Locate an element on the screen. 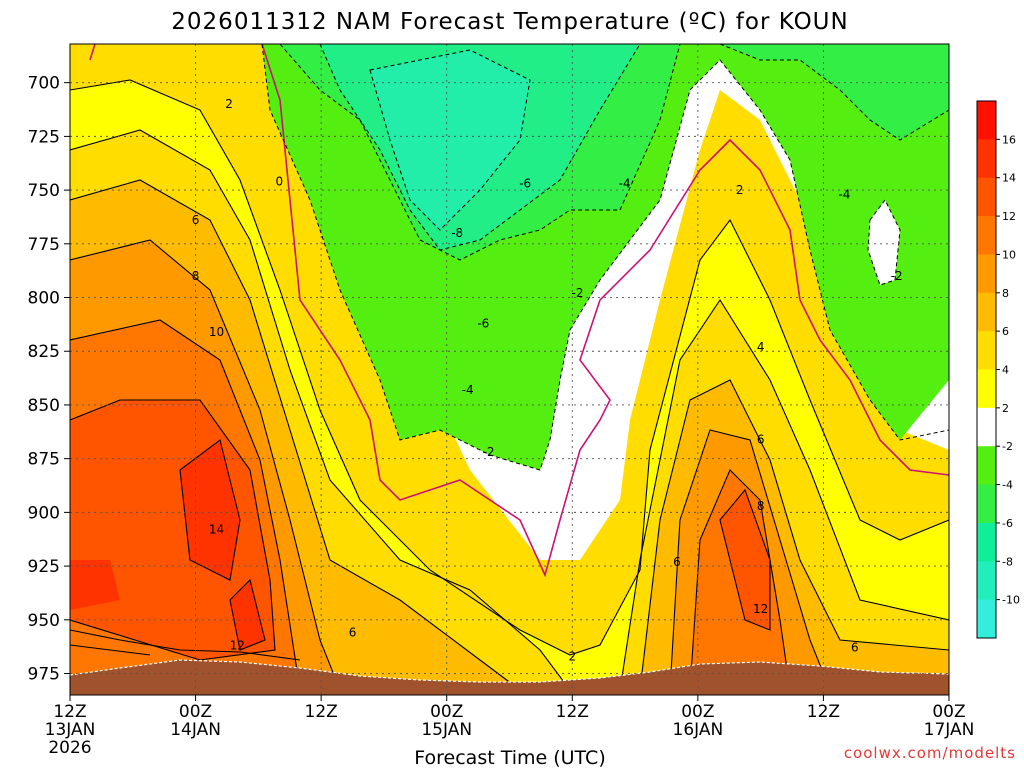 This screenshot has height=768, width=1024. colorbar-label: 6 is located at coordinates (1005, 331).